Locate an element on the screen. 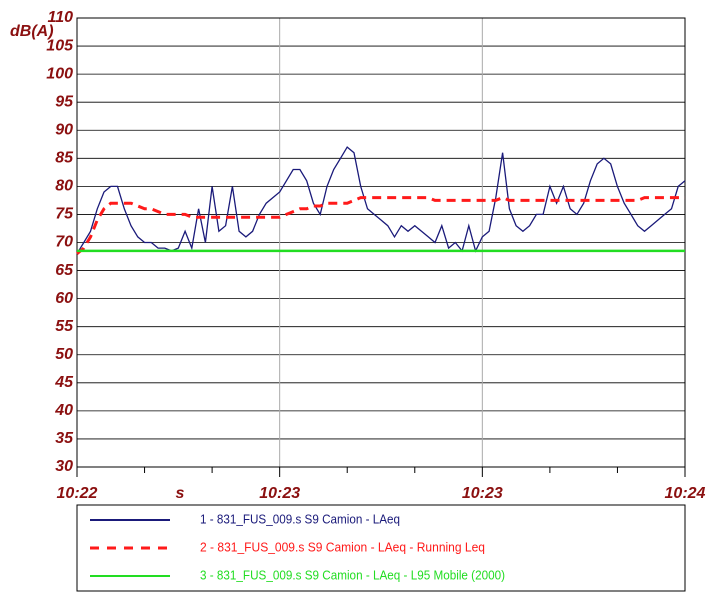 This screenshot has width=723, height=592. legend-box is located at coordinates (381, 548).